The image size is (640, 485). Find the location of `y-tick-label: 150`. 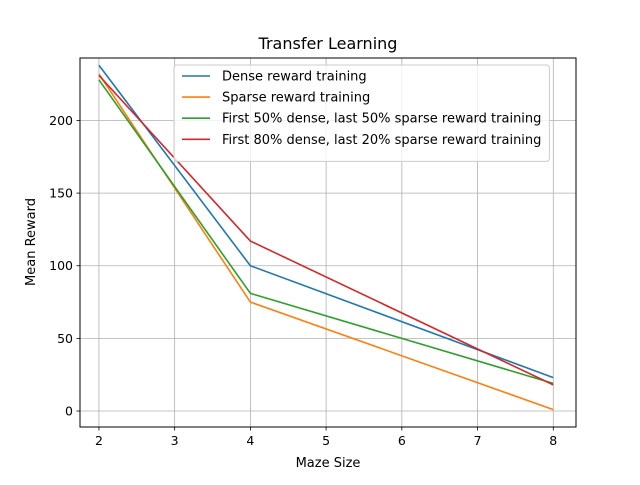

y-tick-label: 150 is located at coordinates (61, 193).